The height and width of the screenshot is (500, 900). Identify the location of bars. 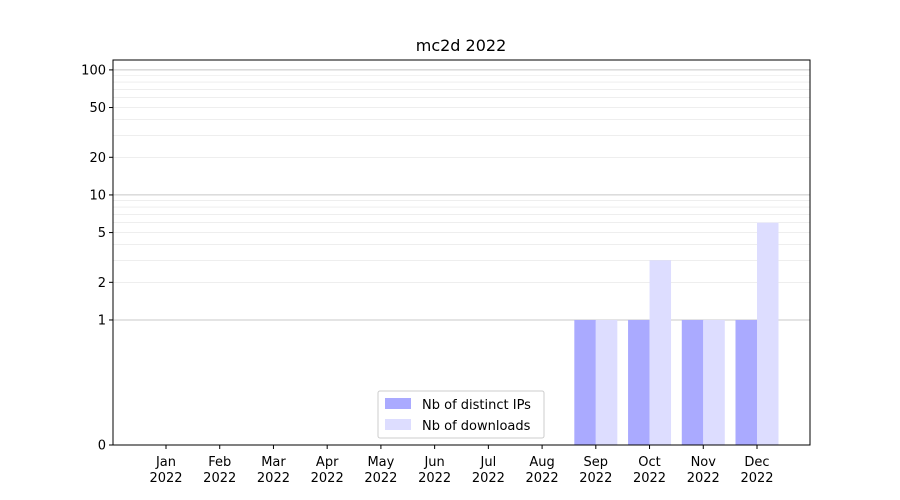
(676, 333).